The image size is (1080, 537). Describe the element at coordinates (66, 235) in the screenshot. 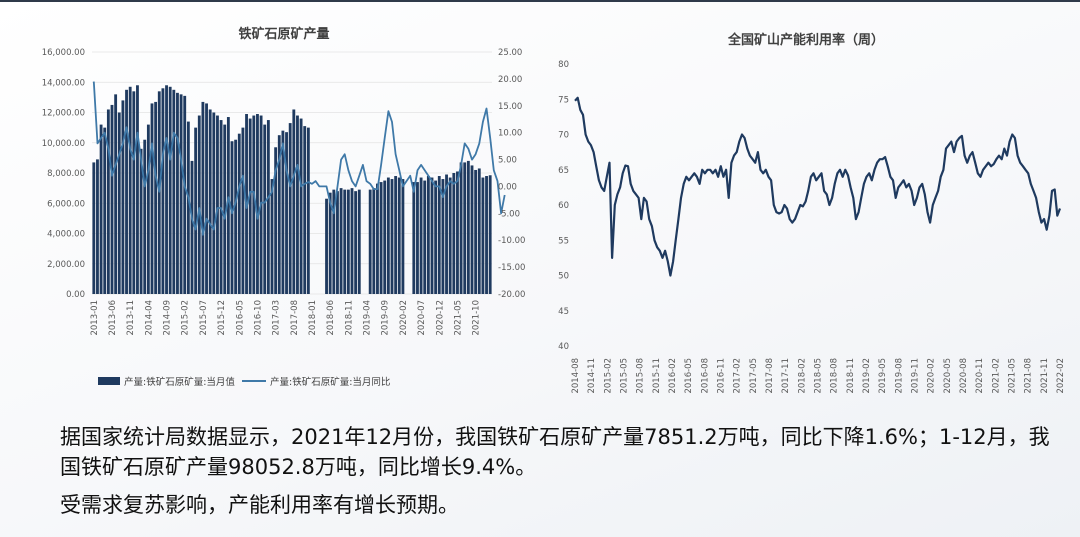

I see `y-left-tick-label: 4,000.00` at that location.